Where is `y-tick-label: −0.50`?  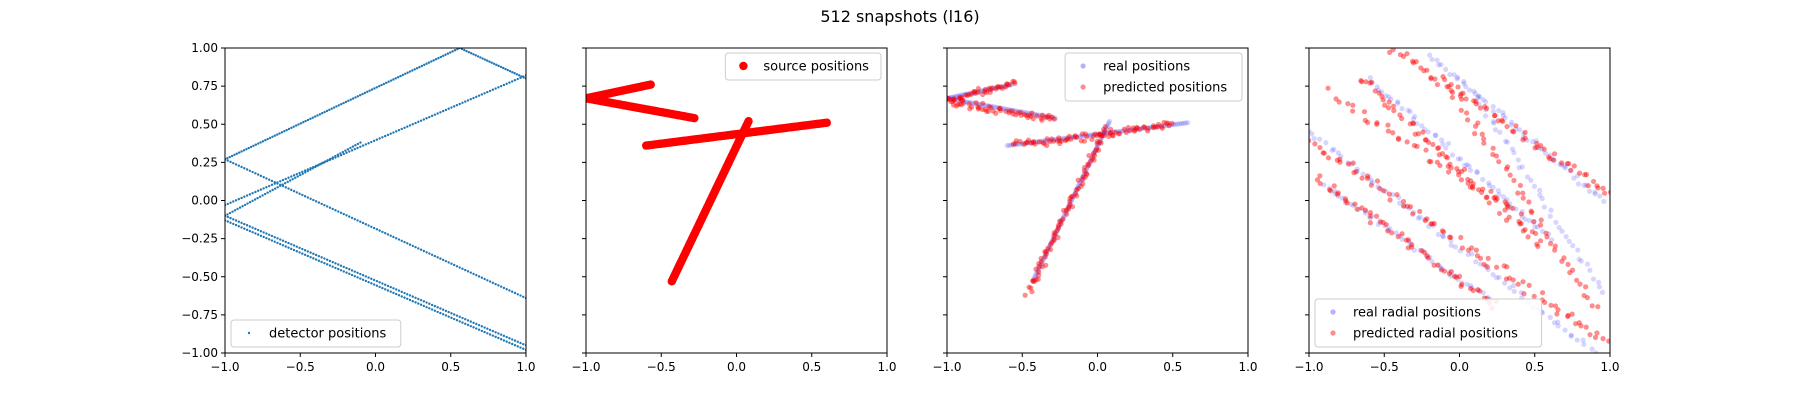 y-tick-label: −0.50 is located at coordinates (199, 277).